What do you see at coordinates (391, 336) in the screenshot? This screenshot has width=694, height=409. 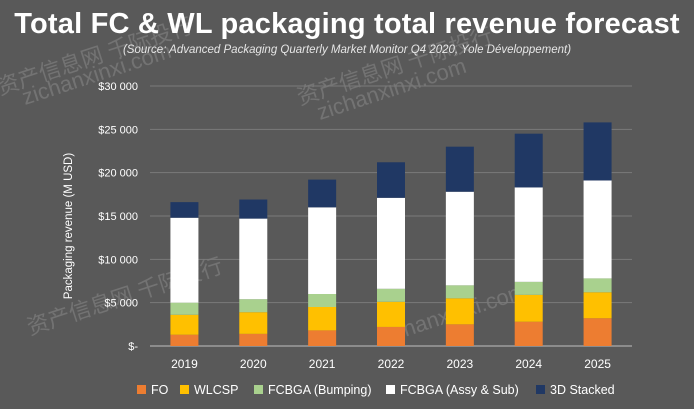 I see `bar-segment-fo-2022` at bounding box center [391, 336].